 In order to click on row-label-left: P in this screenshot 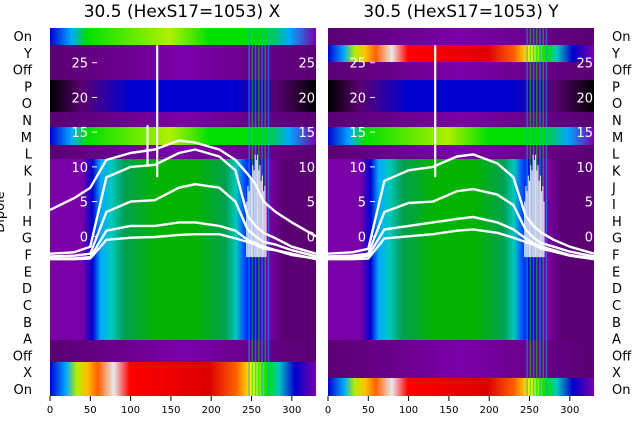, I will do `click(28, 87)`.